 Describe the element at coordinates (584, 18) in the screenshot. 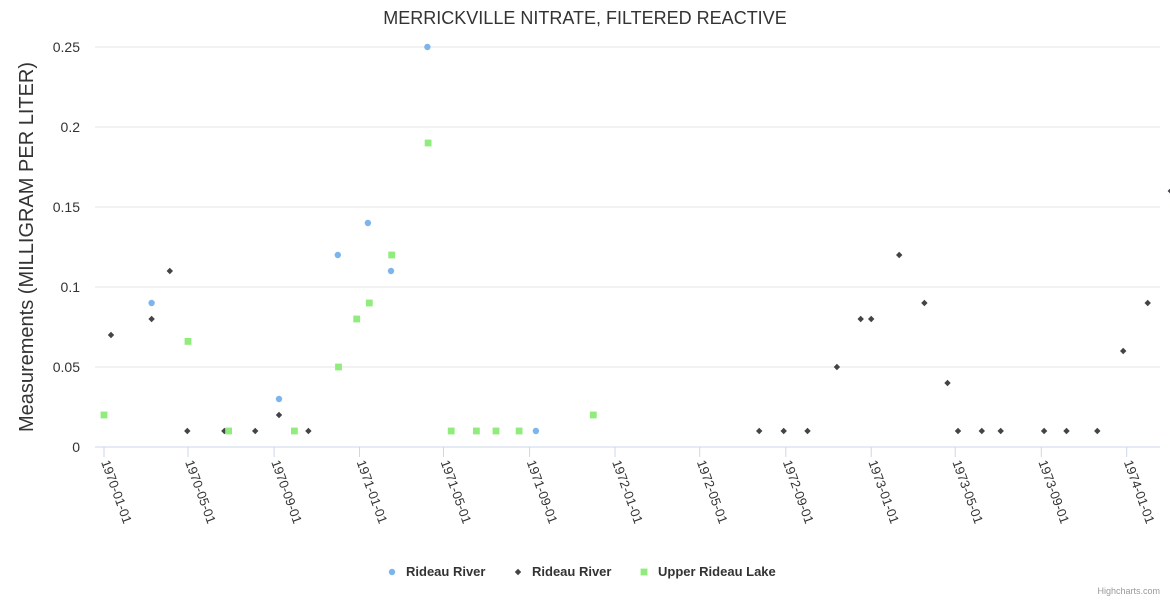

I see `chart-title: MERRICKVILLE NITRATE, FILTERED REACTIVE` at that location.